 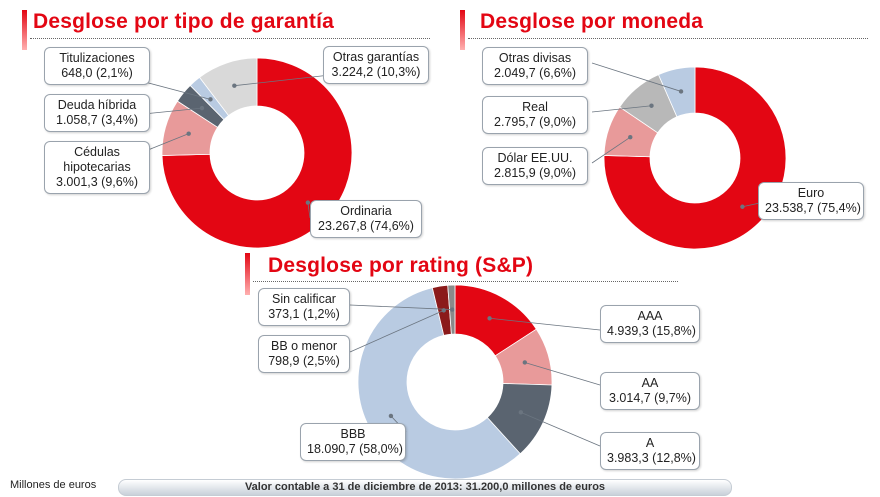 What do you see at coordinates (462, 30) in the screenshot?
I see `title-accent-moneda` at bounding box center [462, 30].